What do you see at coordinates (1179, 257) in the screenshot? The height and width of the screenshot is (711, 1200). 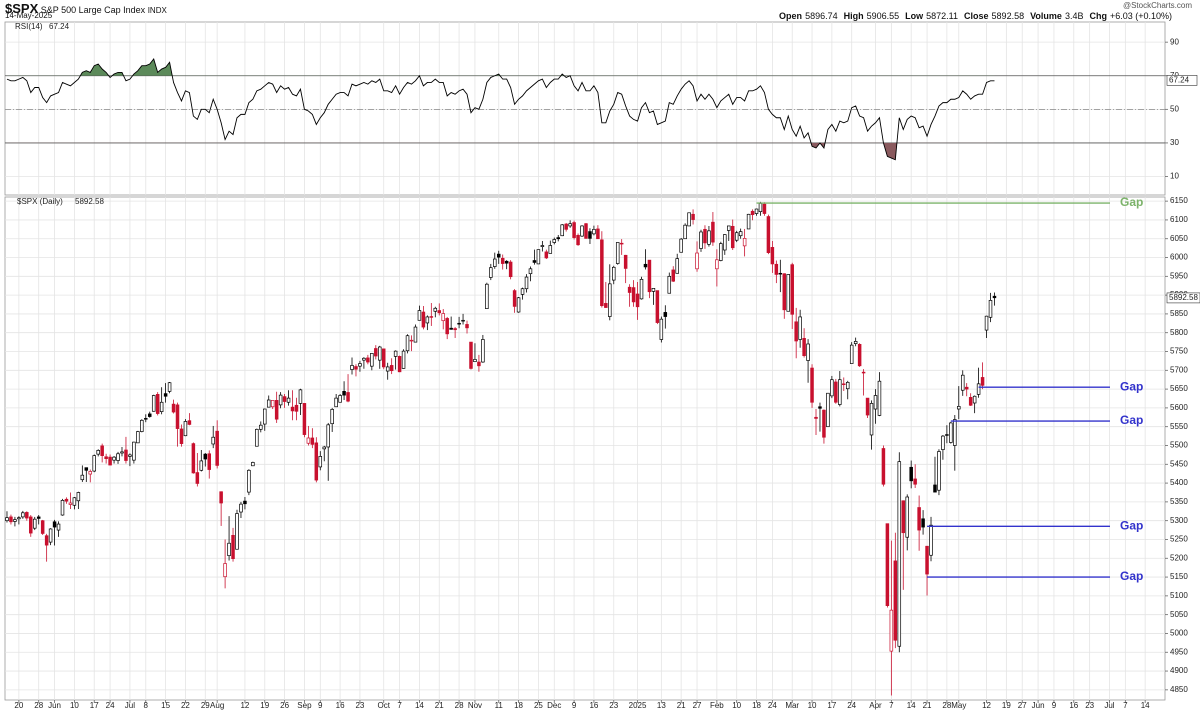 I see `y-tick-label: 6000` at bounding box center [1179, 257].